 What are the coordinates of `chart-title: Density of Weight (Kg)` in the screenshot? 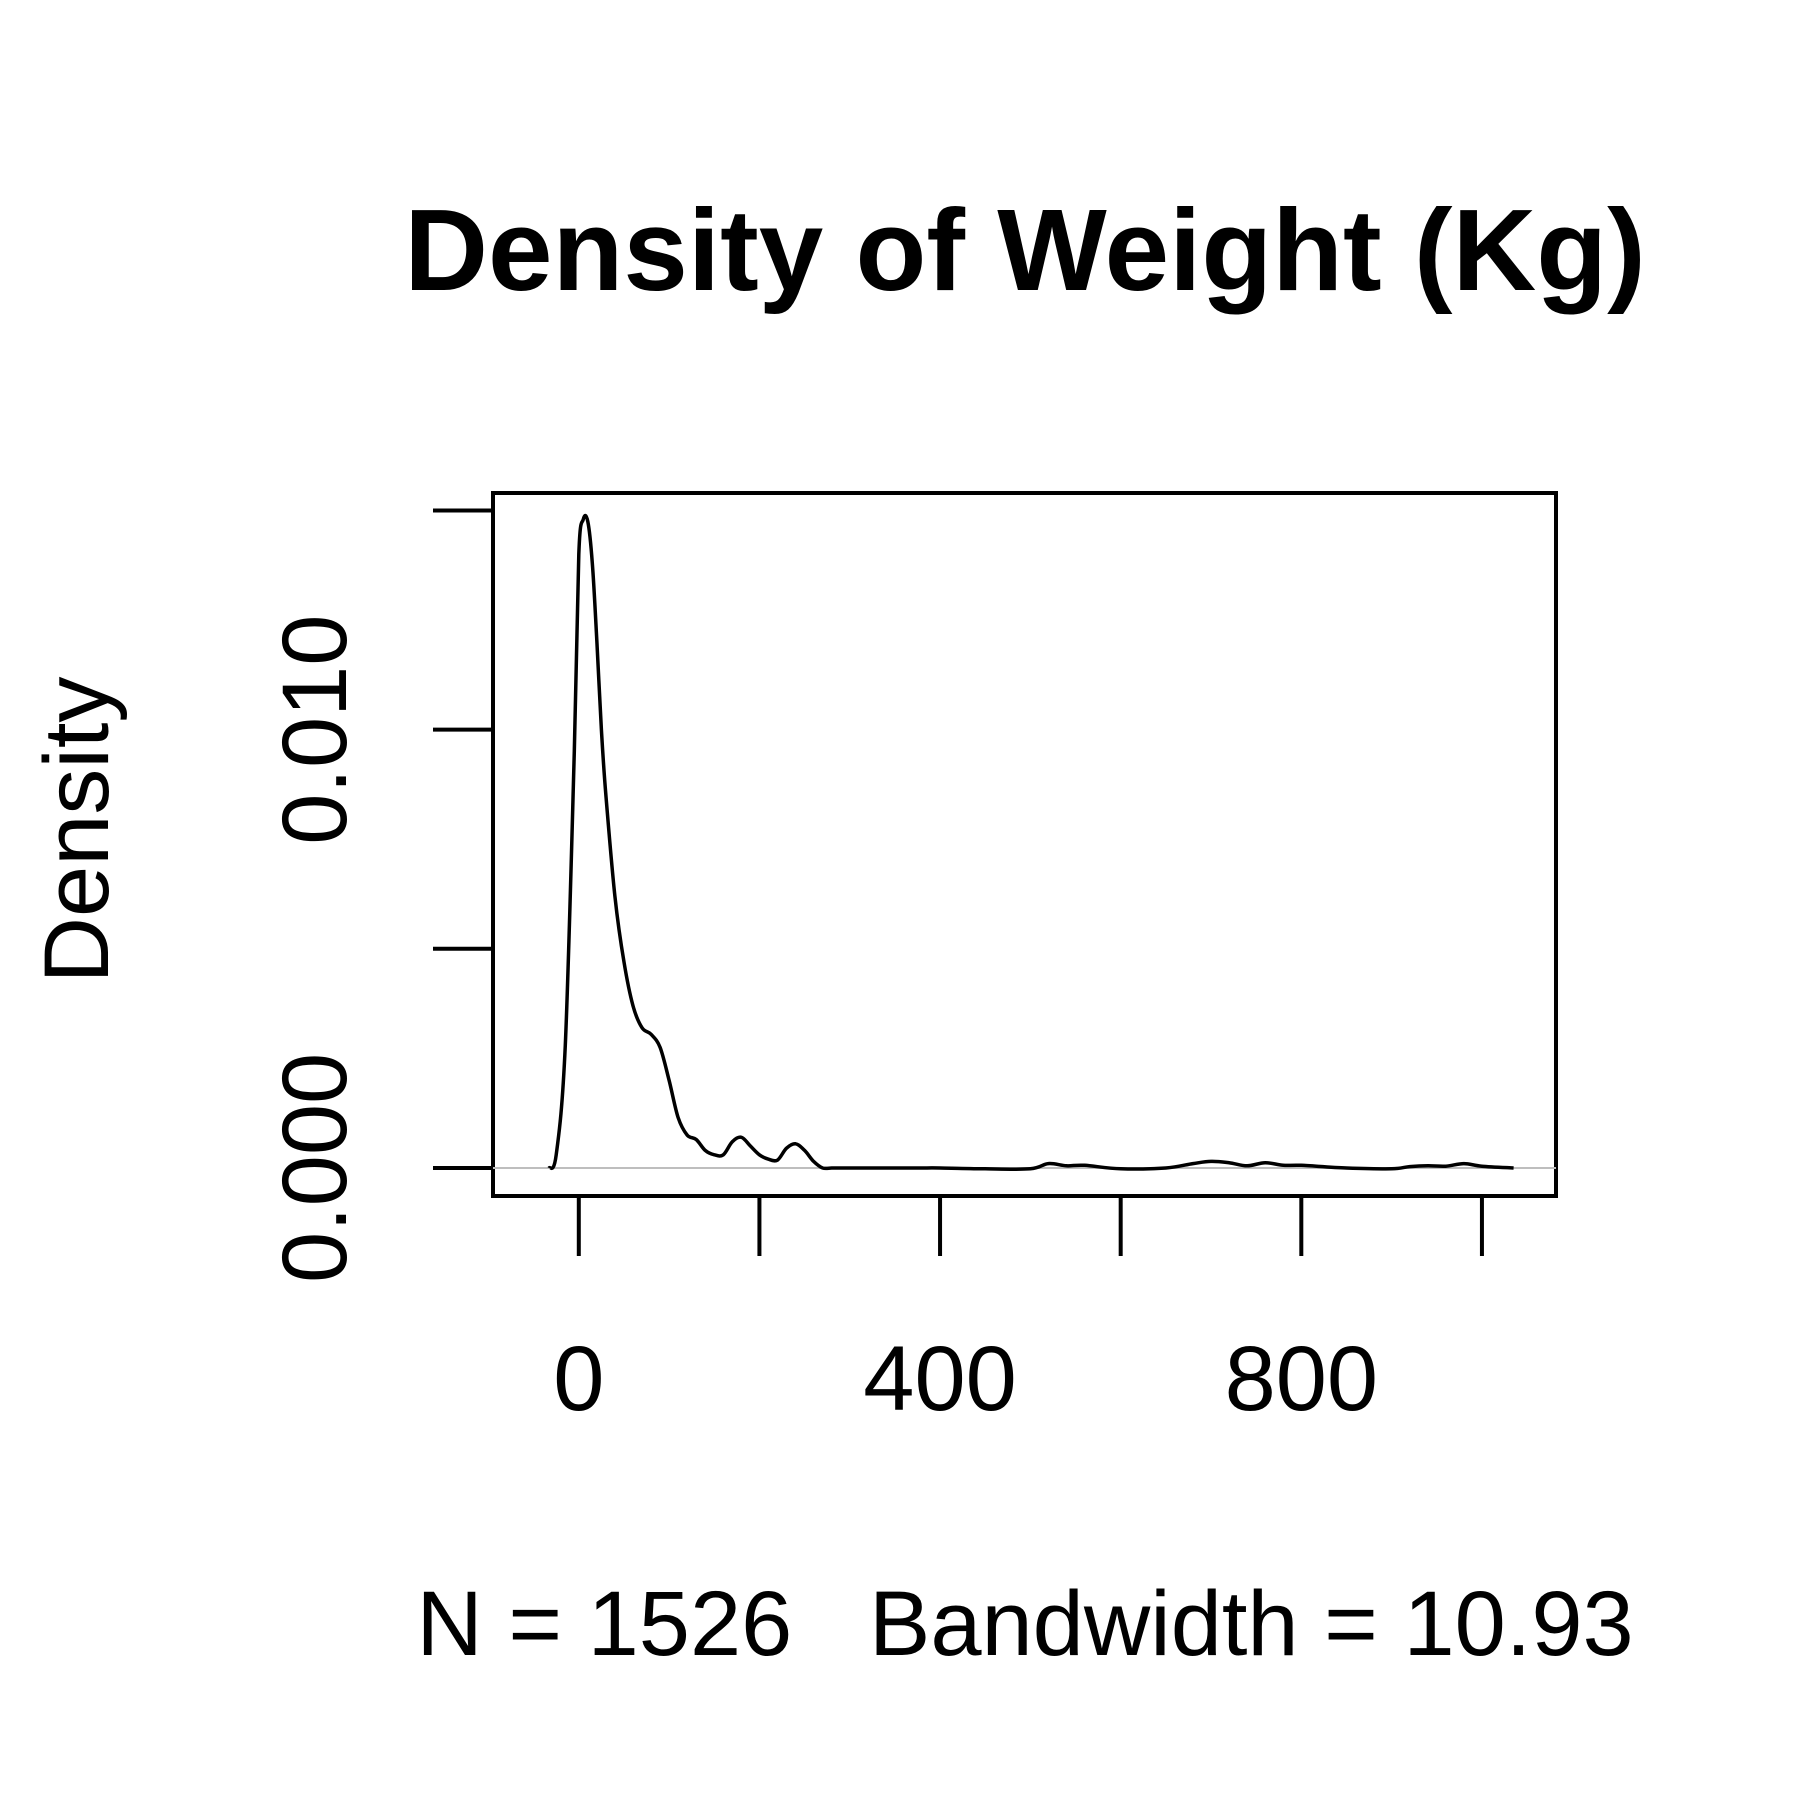 It's located at (1025, 250).